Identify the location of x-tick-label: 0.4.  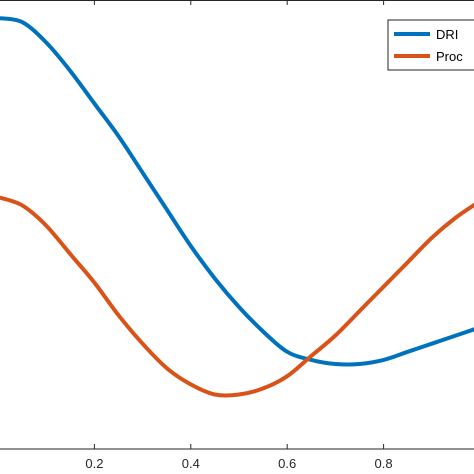
(191, 463).